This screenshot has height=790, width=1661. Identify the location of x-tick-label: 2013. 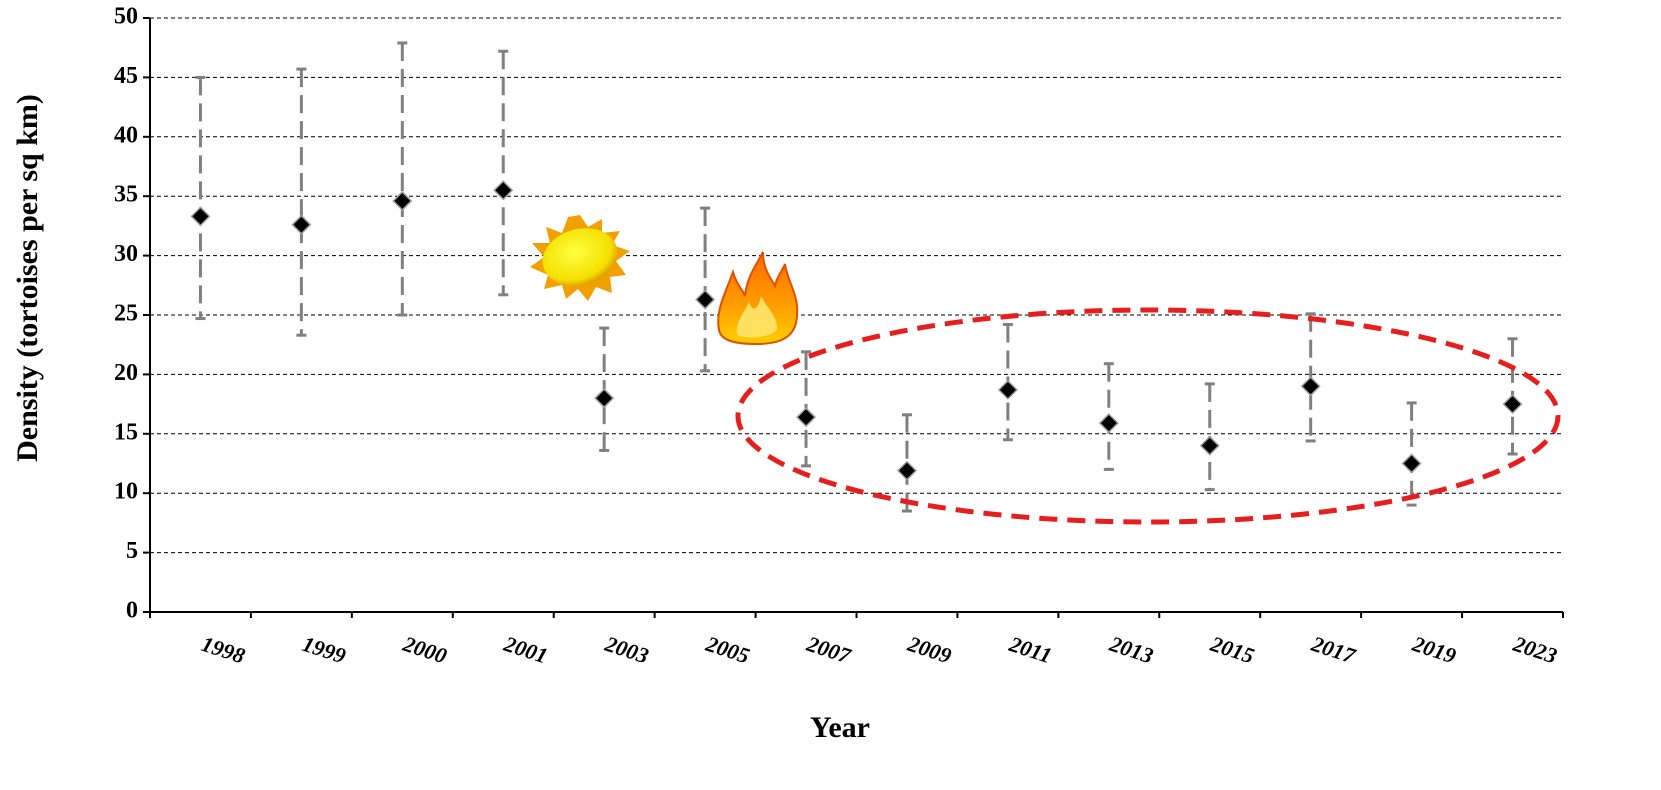
(1131, 650).